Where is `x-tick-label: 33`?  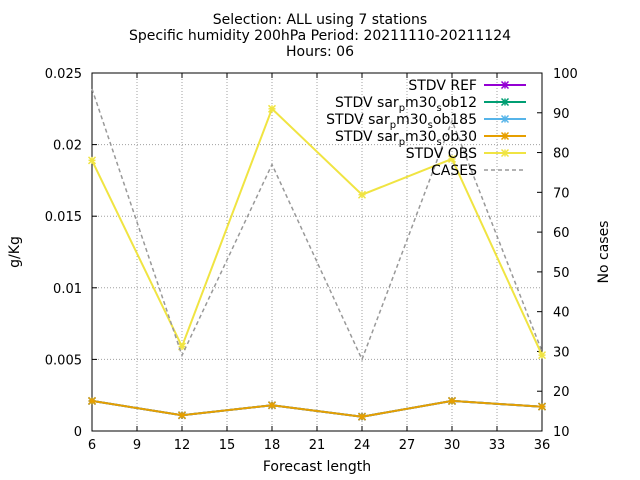 x-tick-label: 33 is located at coordinates (497, 445).